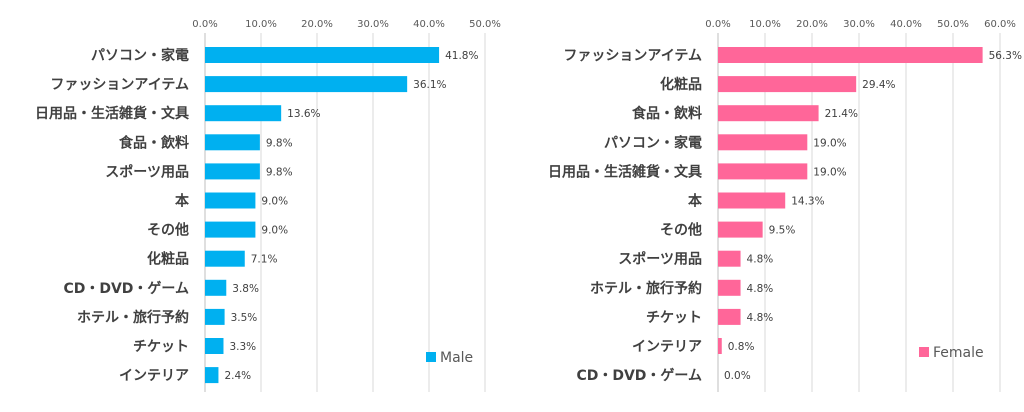  What do you see at coordinates (646, 288) in the screenshot?
I see `female-category-label: ホテル・旅行予約` at bounding box center [646, 288].